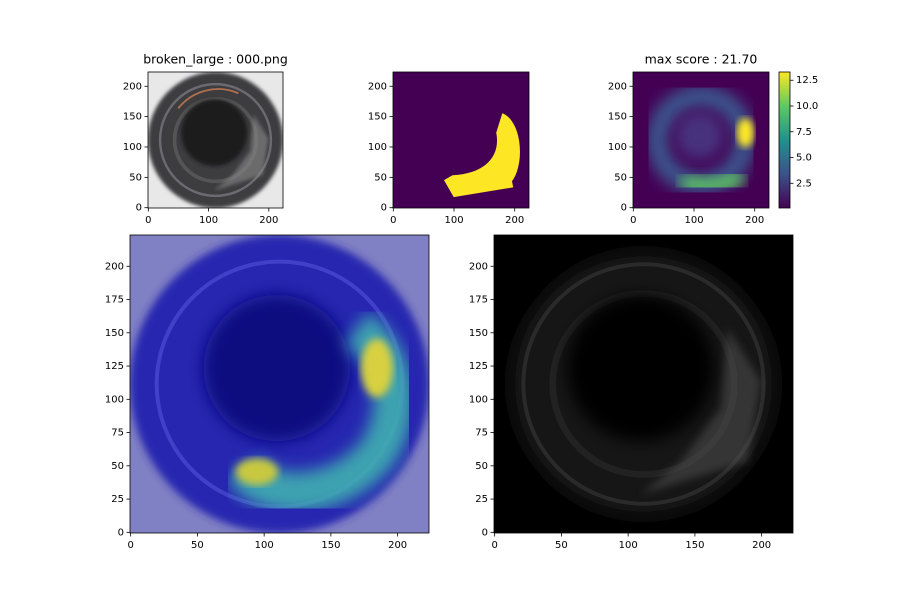 Image resolution: width=900 pixels, height=600 pixels. Describe the element at coordinates (804, 158) in the screenshot. I see `colorbar-tick-label: 5.0` at that location.